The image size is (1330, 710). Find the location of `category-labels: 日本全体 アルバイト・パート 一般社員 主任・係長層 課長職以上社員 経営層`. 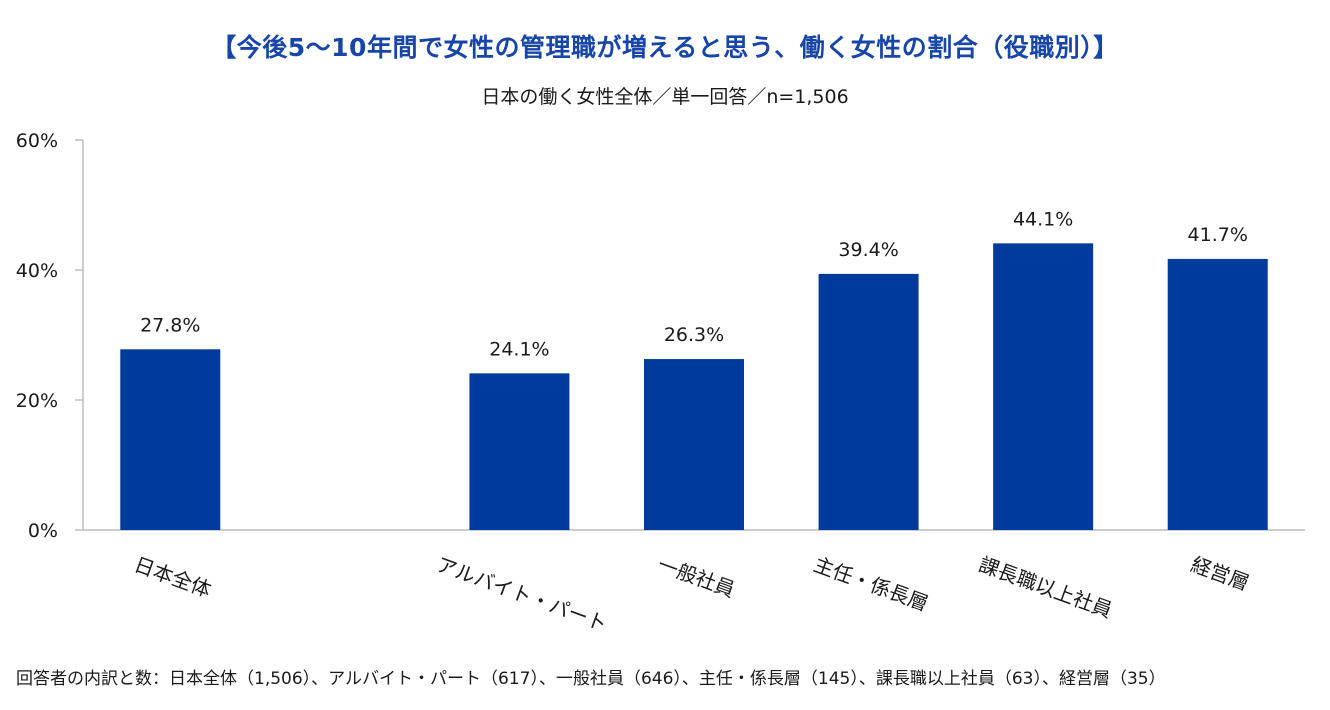

category-labels: 日本全体 アルバイト・パート 一般社員 主任・係長層 課長職以上社員 経営層 is located at coordinates (691, 594).